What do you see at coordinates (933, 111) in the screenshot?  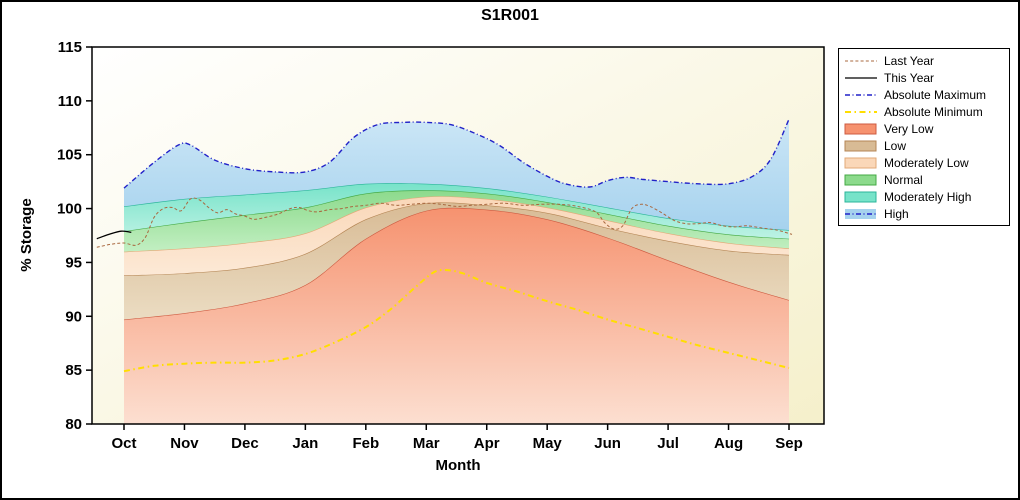 I see `legend-label: Absolute Minimum` at bounding box center [933, 111].